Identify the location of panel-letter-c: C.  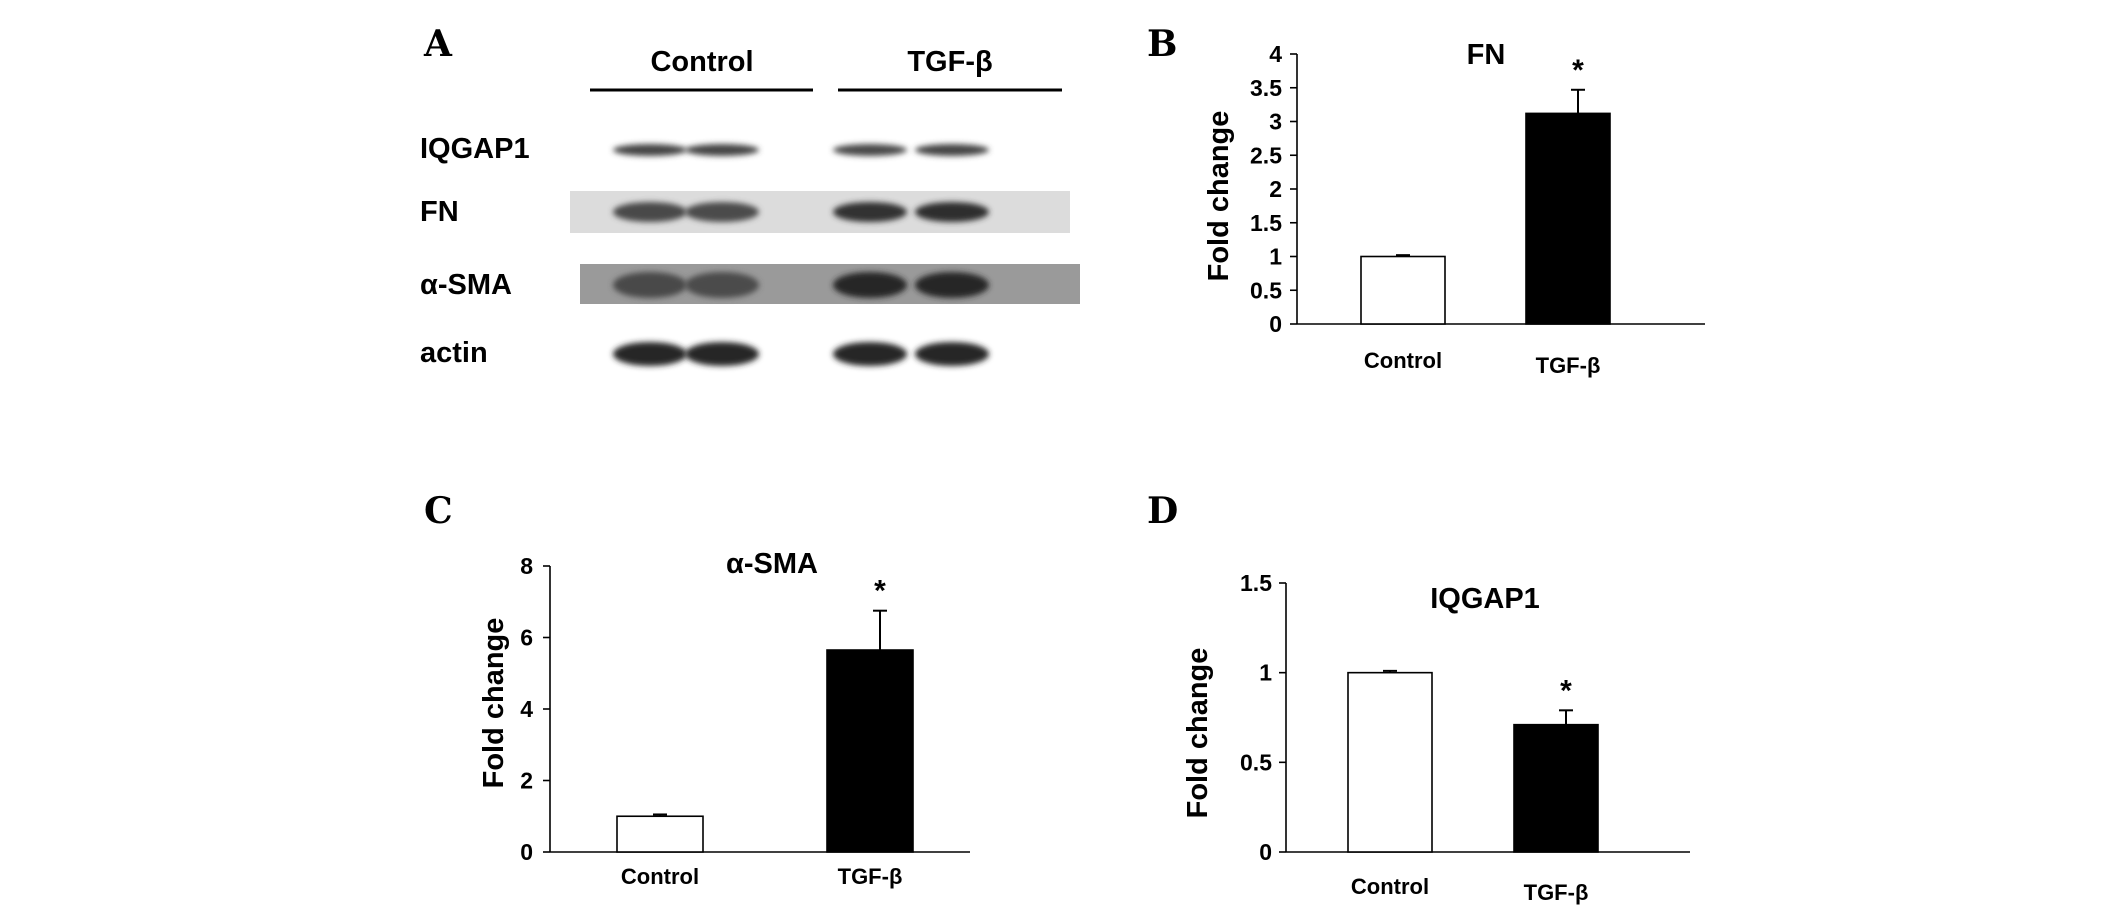
(438, 511).